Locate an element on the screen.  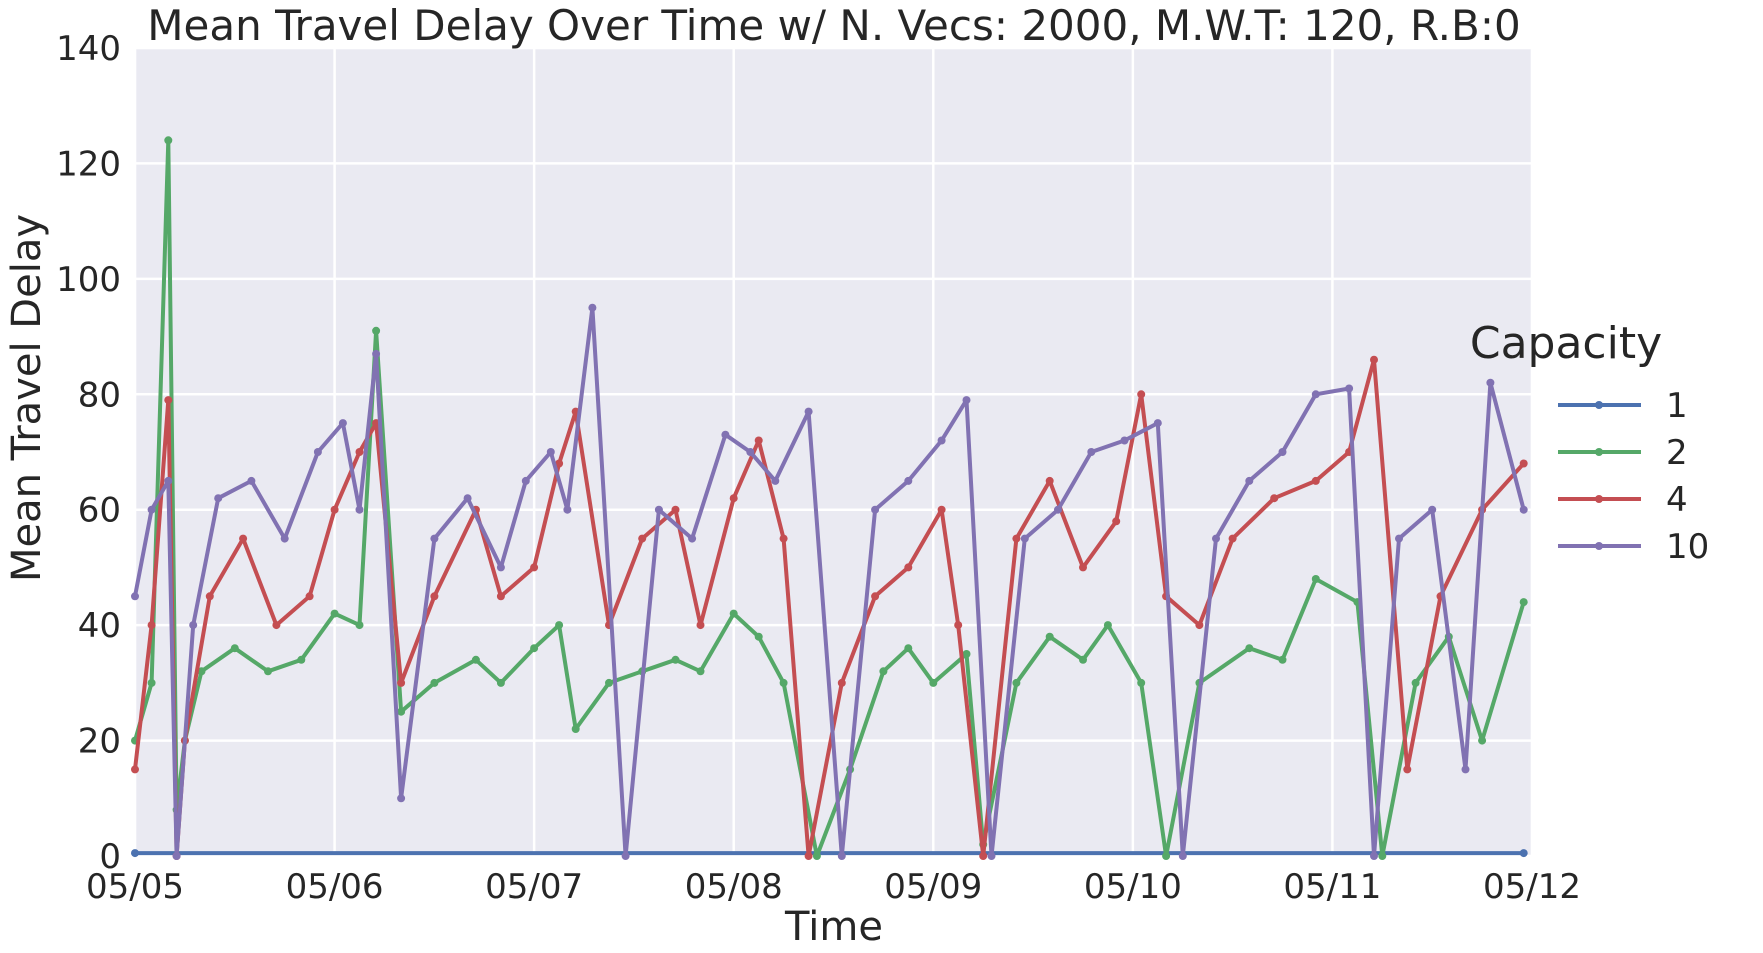
y-tick-label: 40 is located at coordinates (99, 626).